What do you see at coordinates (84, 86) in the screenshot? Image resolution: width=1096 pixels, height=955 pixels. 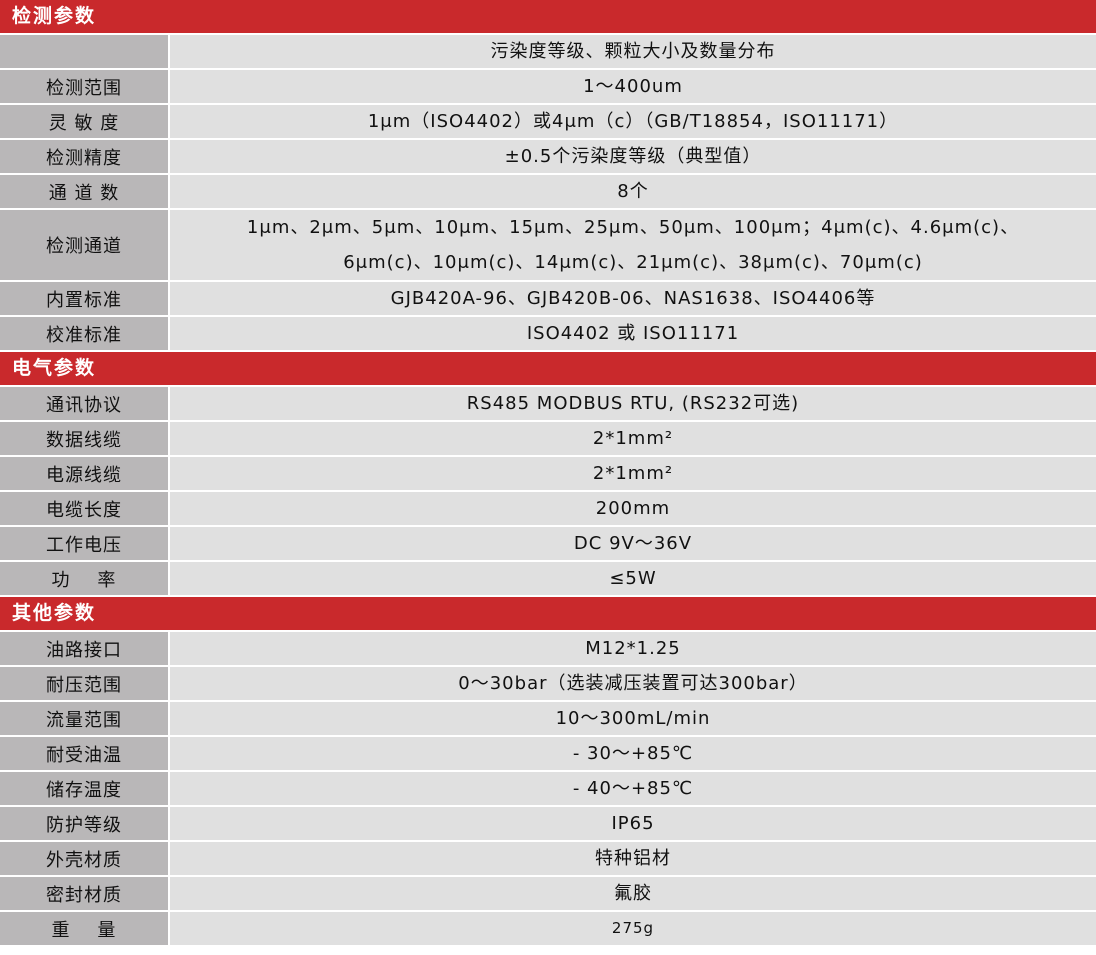 I see `row-label: 检测范围` at bounding box center [84, 86].